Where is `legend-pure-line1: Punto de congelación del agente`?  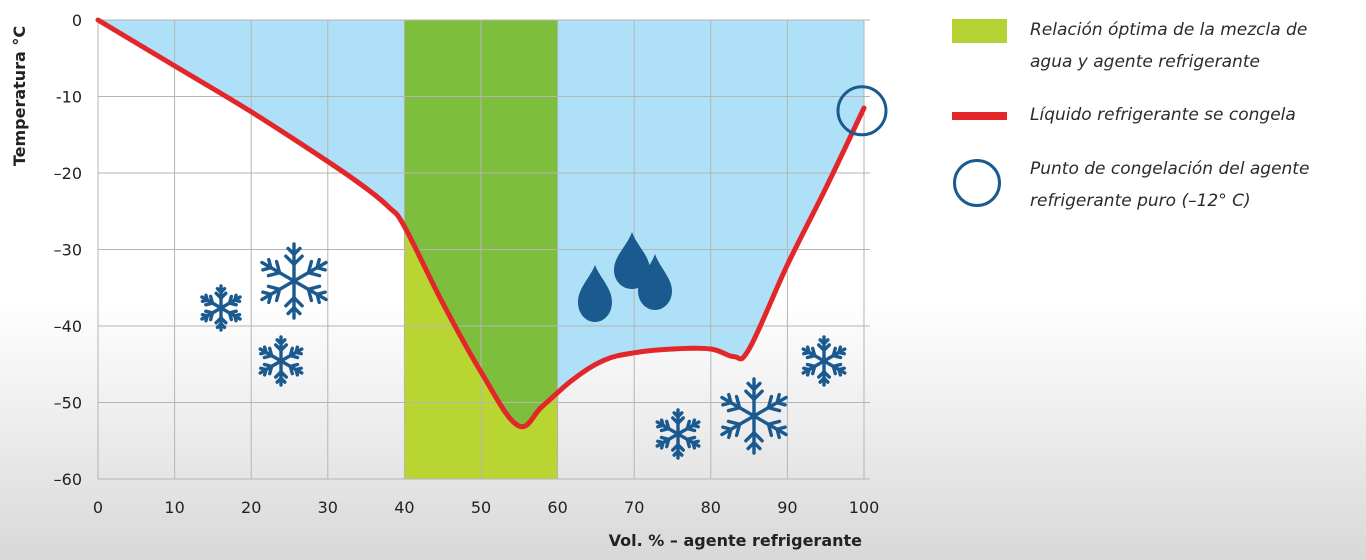
legend-pure-line1: Punto de congelación del agente is located at coordinates (1170, 169).